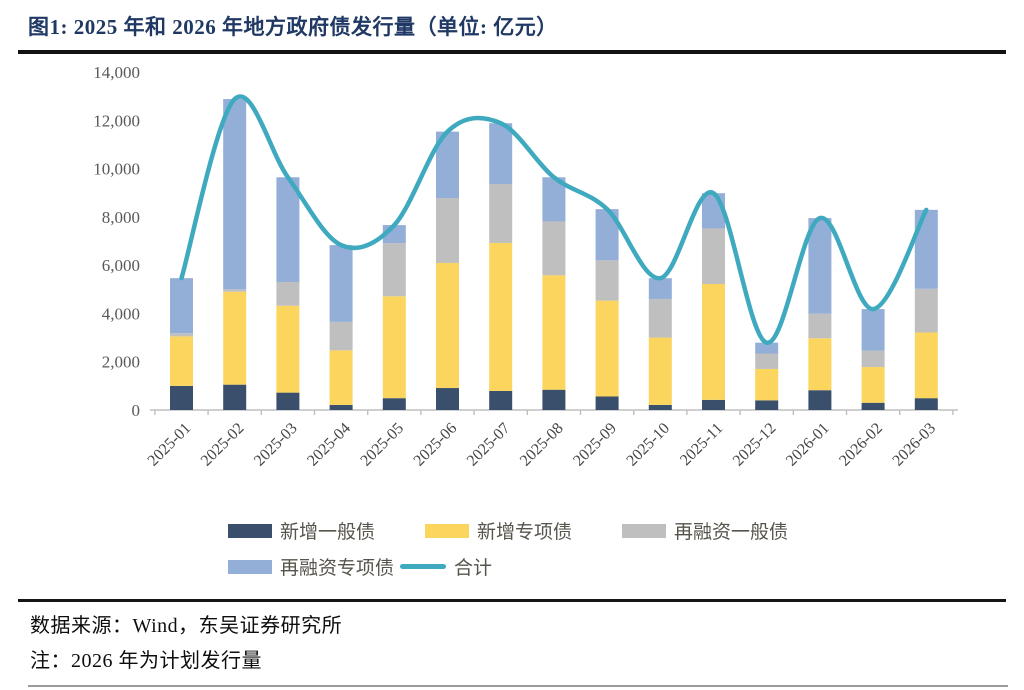  Describe the element at coordinates (423, 566) in the screenshot. I see `total-line-swatch` at that location.